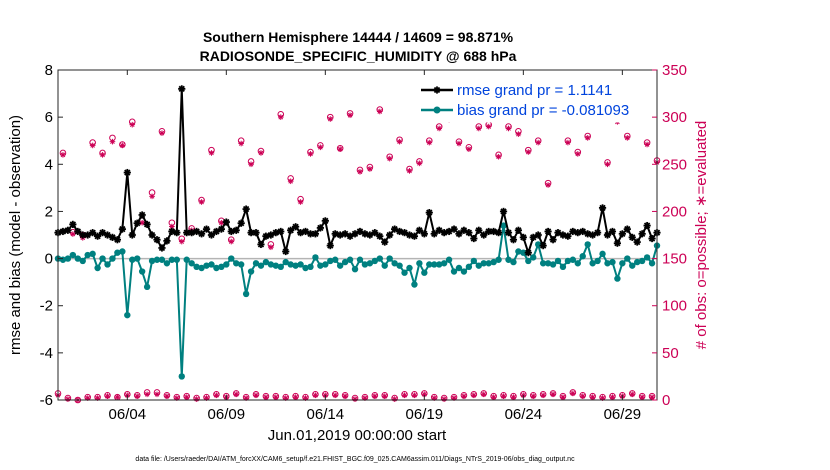 This screenshot has width=830, height=470. Describe the element at coordinates (674, 211) in the screenshot. I see `y-right-tick-label: 200` at that location.